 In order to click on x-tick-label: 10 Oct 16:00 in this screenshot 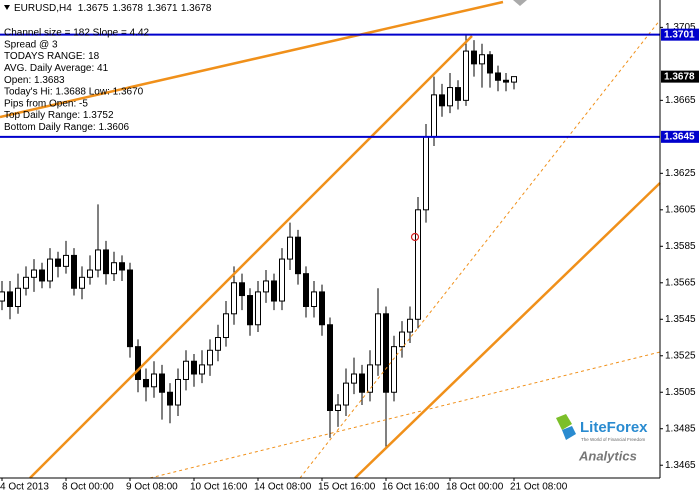, I will do `click(219, 487)`.